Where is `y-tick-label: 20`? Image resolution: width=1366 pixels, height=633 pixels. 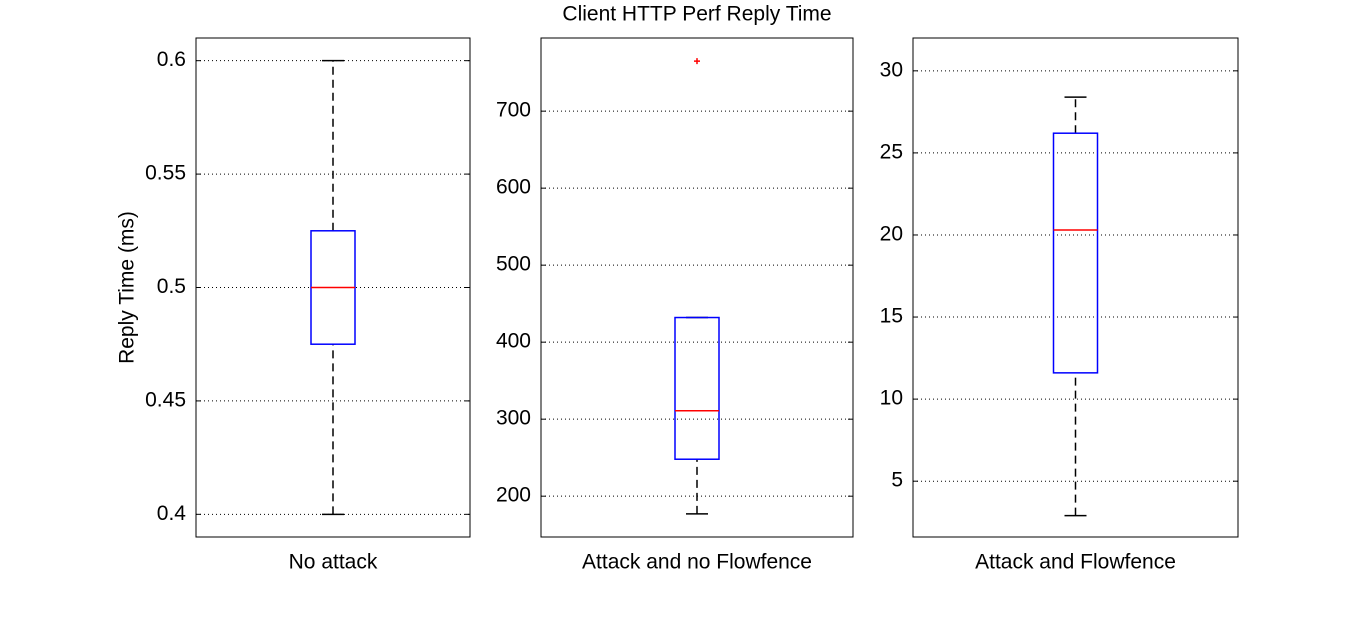
y-tick-label: 20 is located at coordinates (891, 234).